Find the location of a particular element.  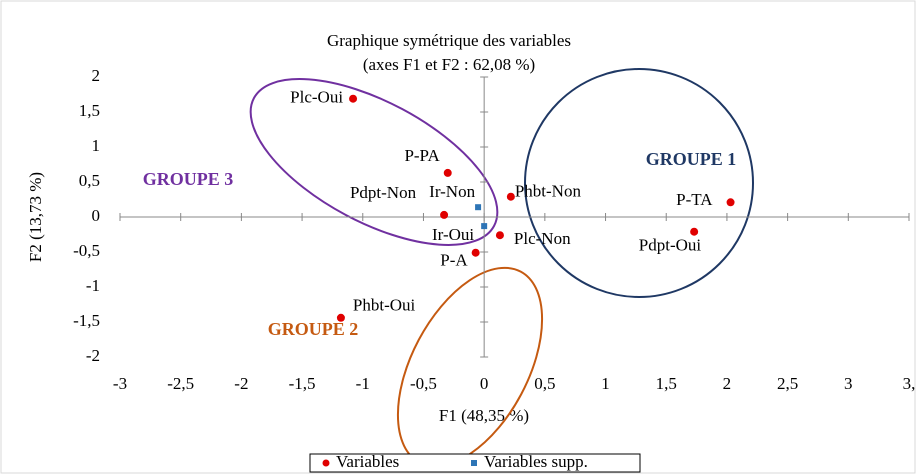

x-axis-label: F1 (48,35 %) is located at coordinates (484, 415).